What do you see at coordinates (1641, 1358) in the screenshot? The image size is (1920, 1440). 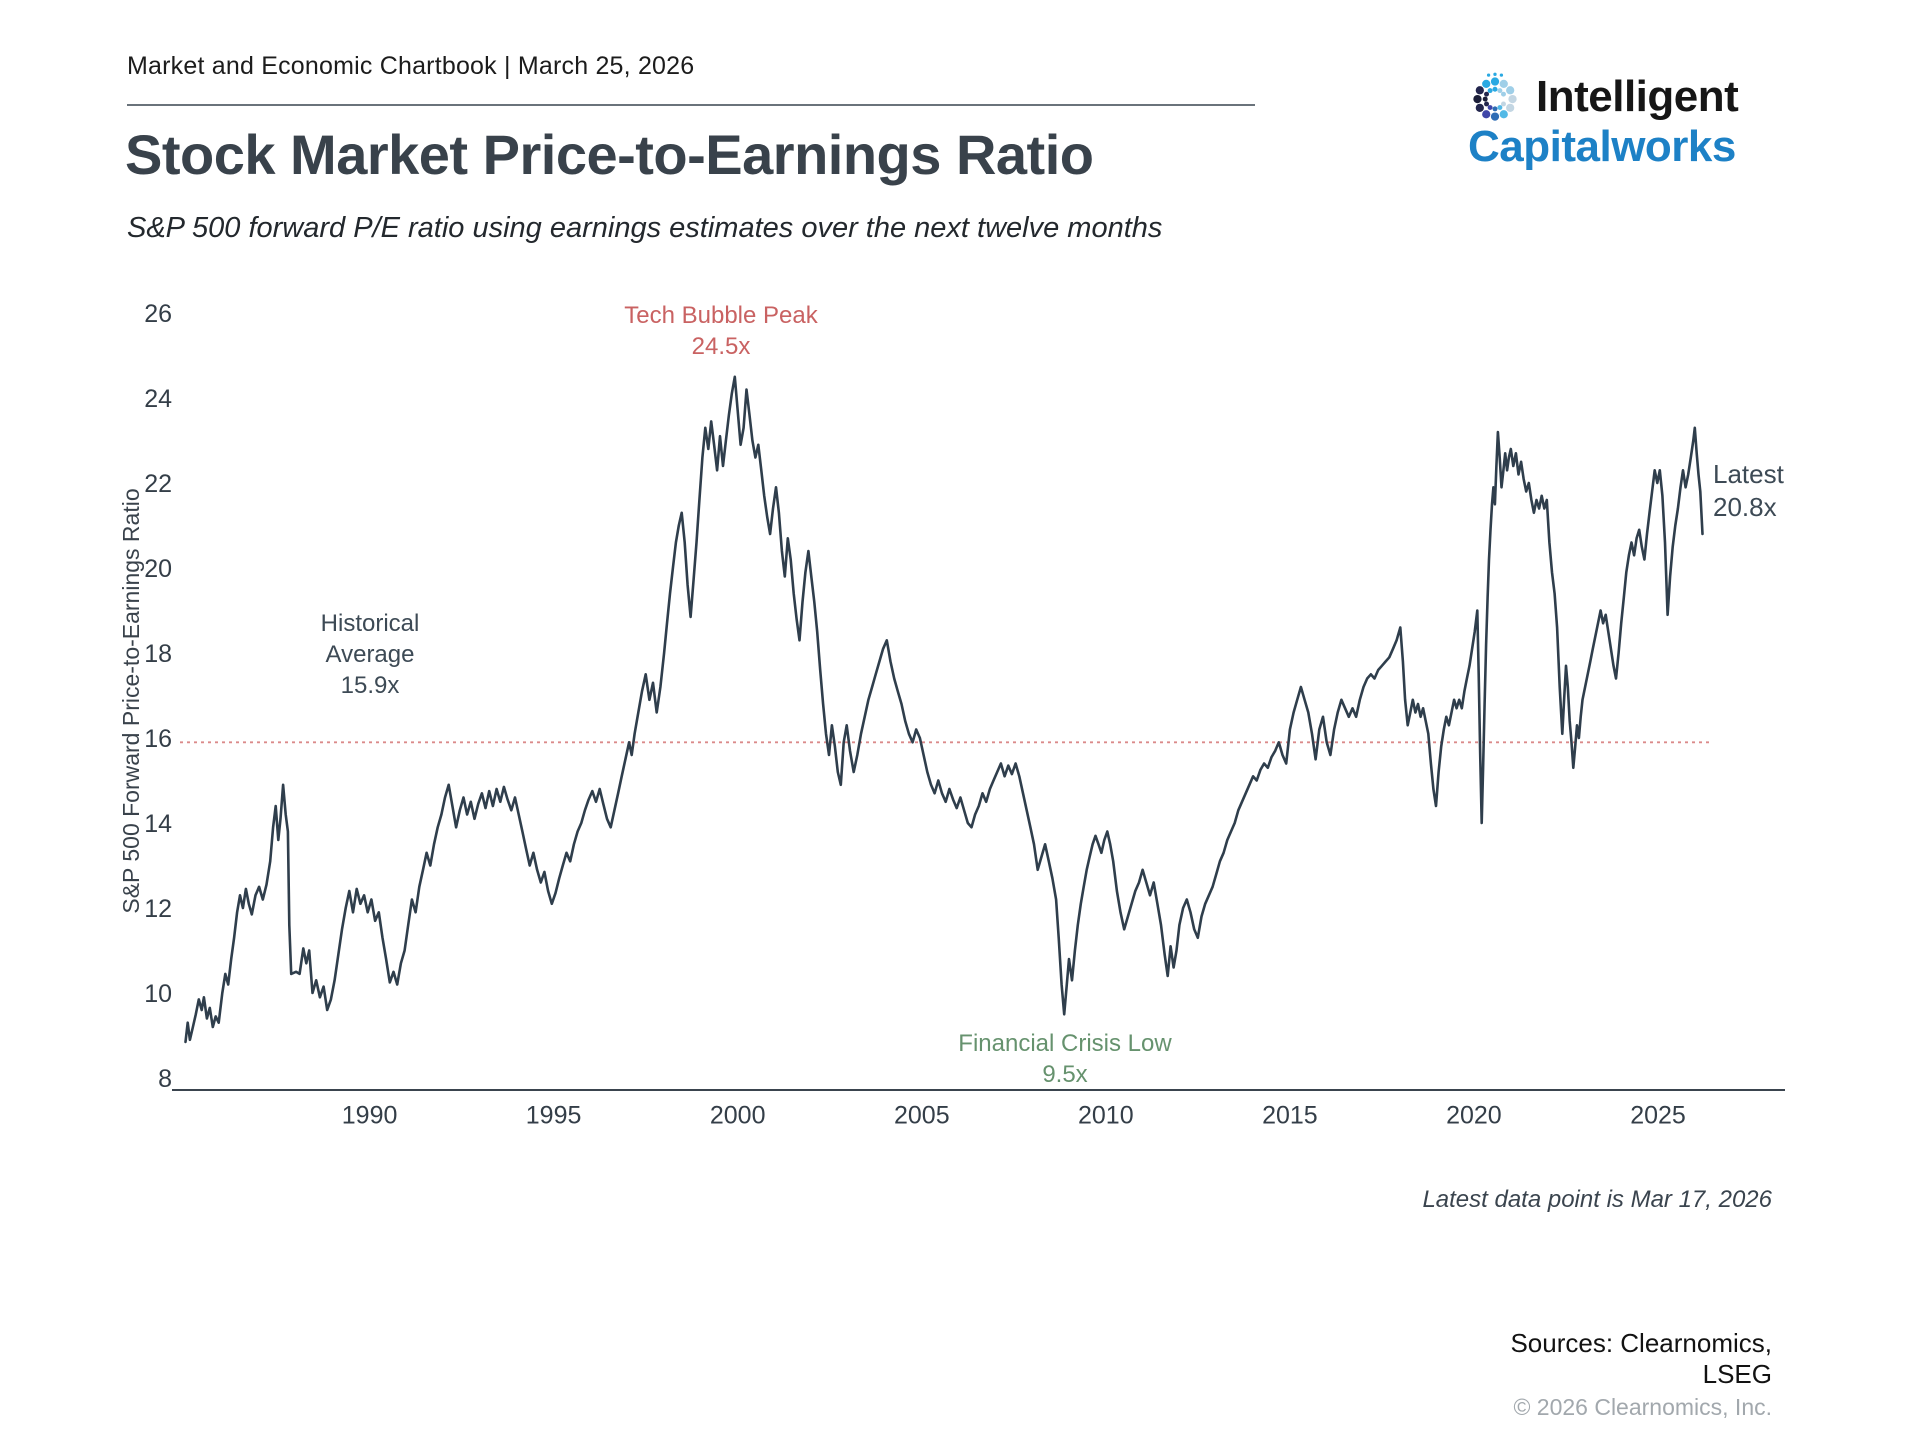 I see `sources-text: Sources: Clearnomics, LSEG` at bounding box center [1641, 1358].